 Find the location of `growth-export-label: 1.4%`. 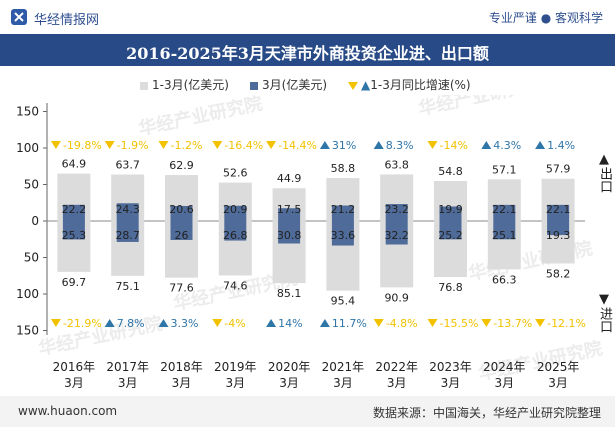

growth-export-label: 1.4% is located at coordinates (561, 145).